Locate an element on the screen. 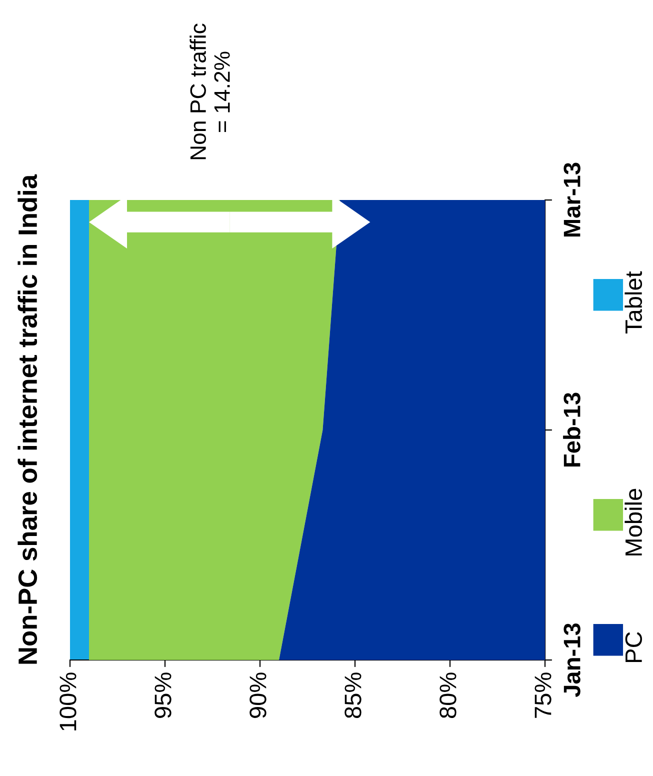  x-tick-label: 90% is located at coordinates (258, 695).